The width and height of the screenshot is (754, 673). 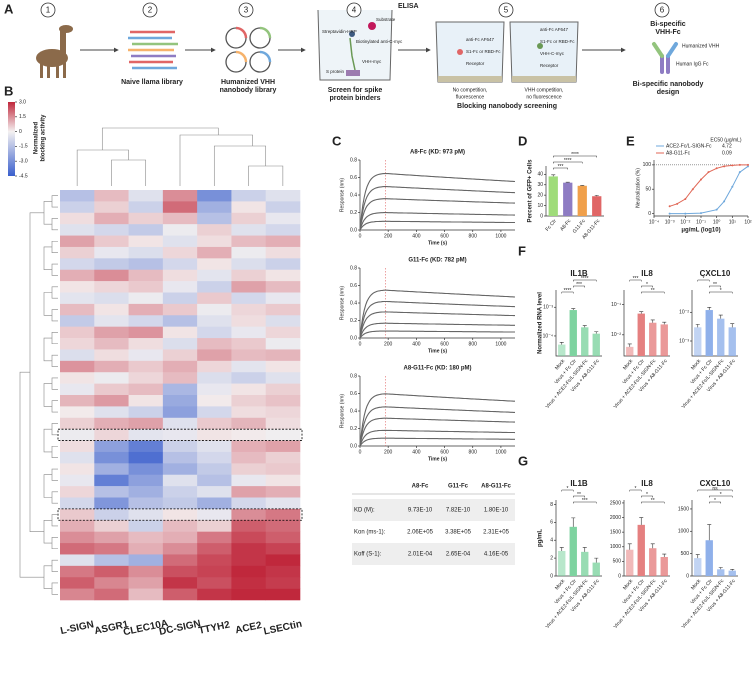 What do you see at coordinates (701, 222) in the screenshot?
I see `x-tick-label: 10⁻¹` at bounding box center [701, 222].